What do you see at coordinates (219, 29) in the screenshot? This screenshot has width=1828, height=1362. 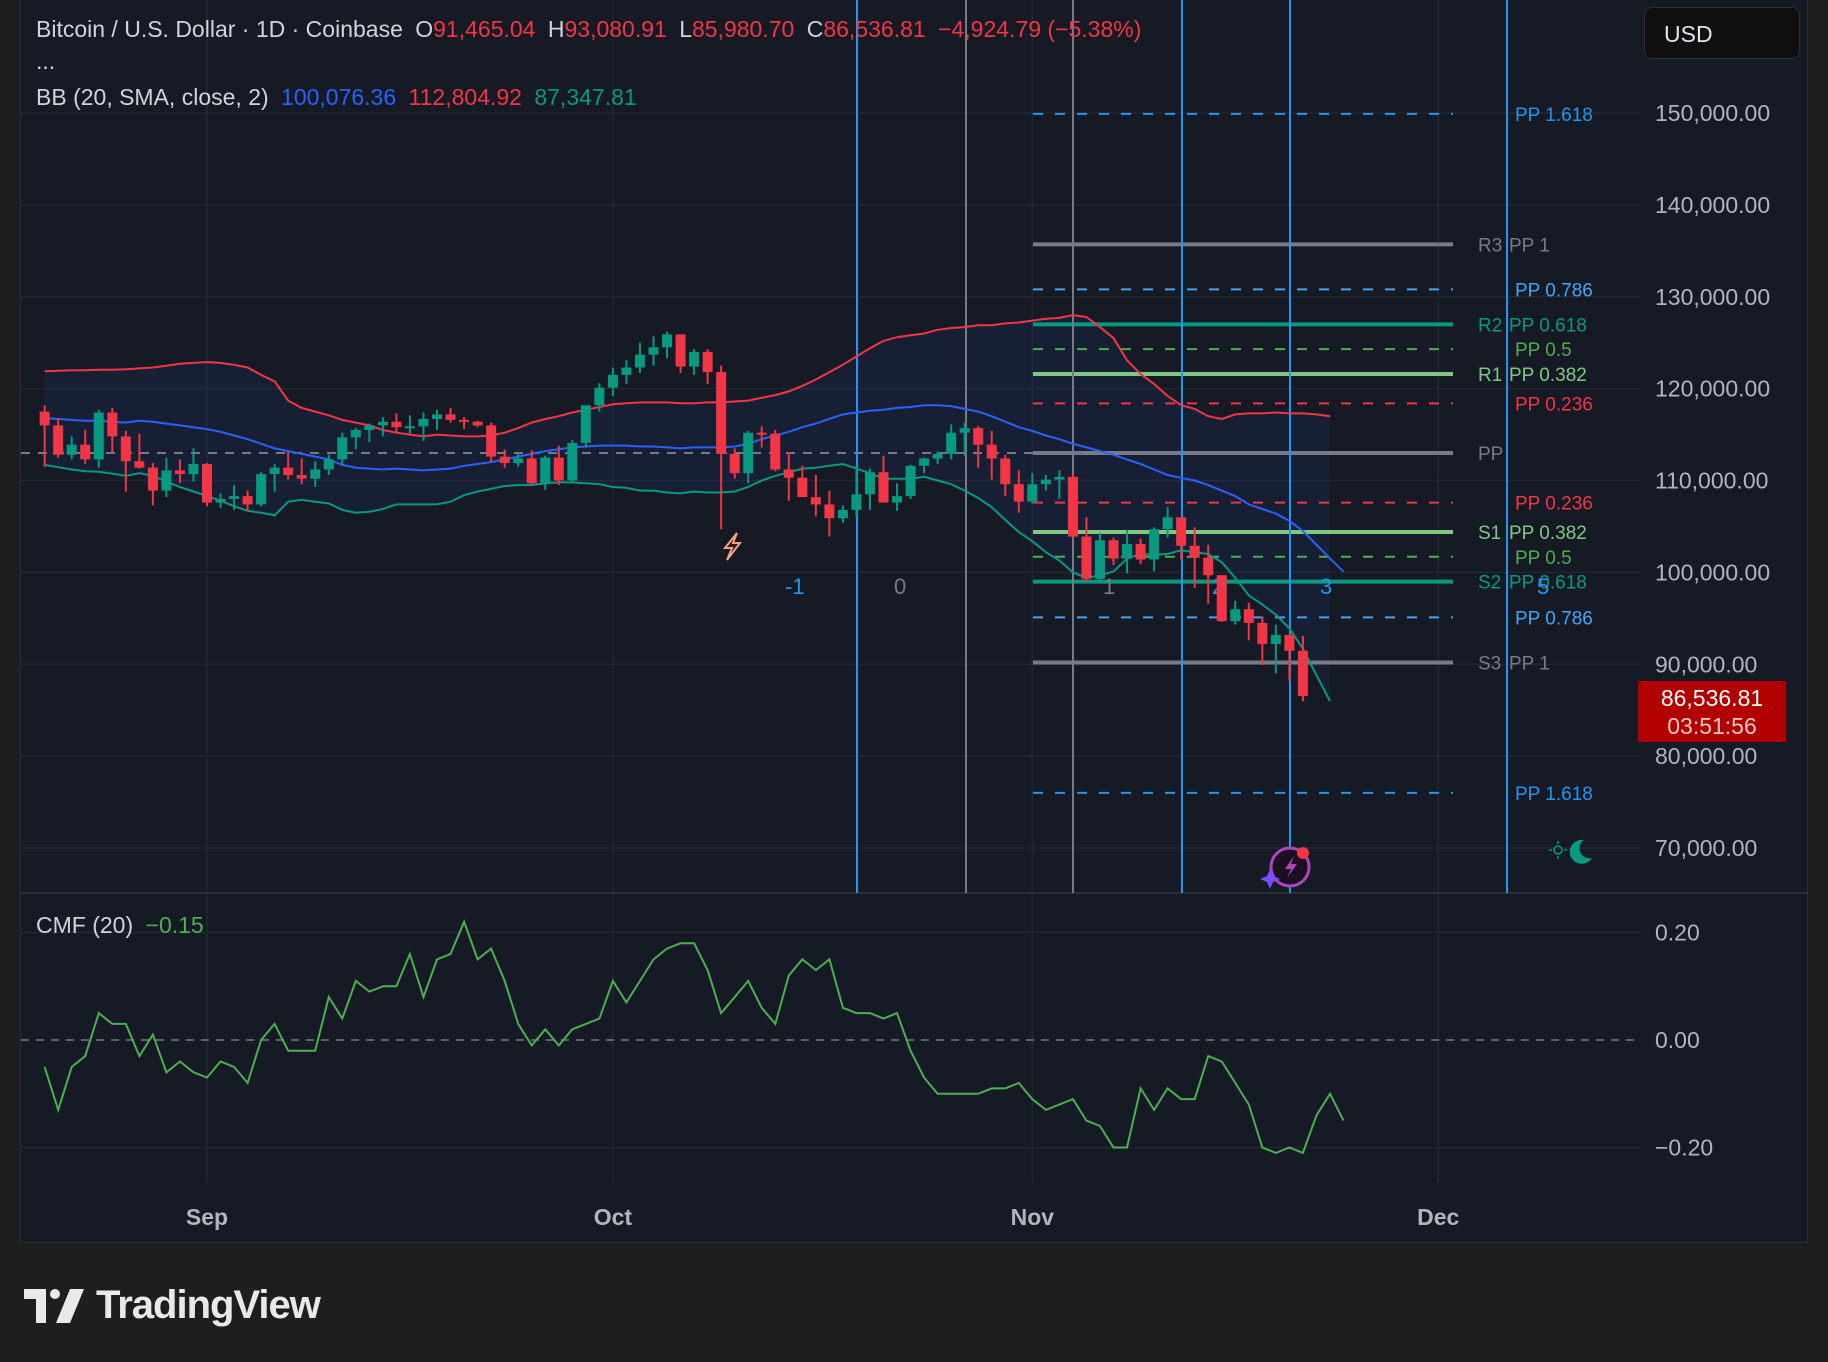 I see `symbol-title: Bitcoin / U.S. Dollar · 1D · Coinbase` at bounding box center [219, 29].